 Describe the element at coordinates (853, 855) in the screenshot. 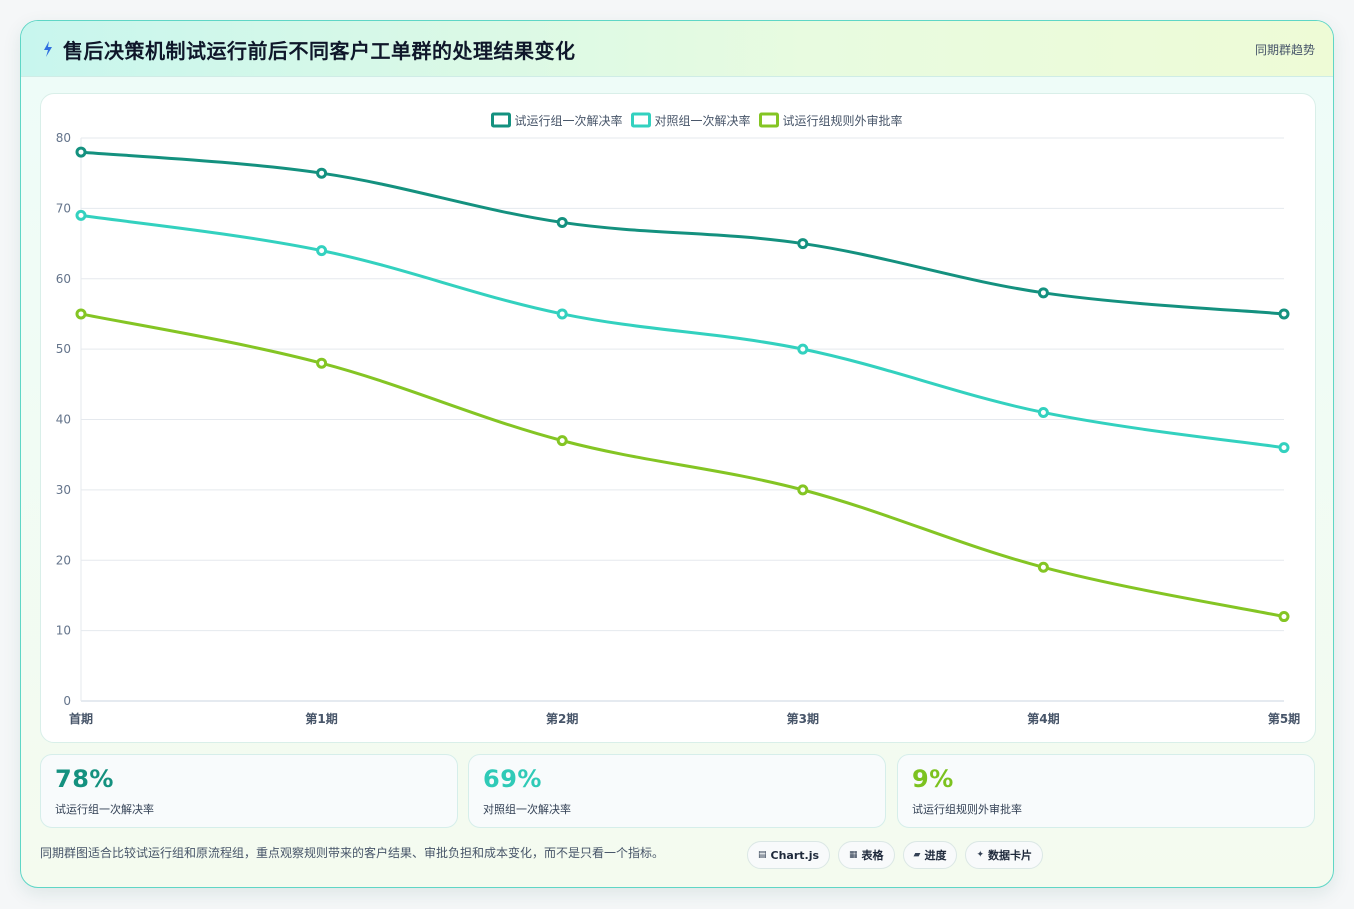

I see `table-icon: ▦` at that location.